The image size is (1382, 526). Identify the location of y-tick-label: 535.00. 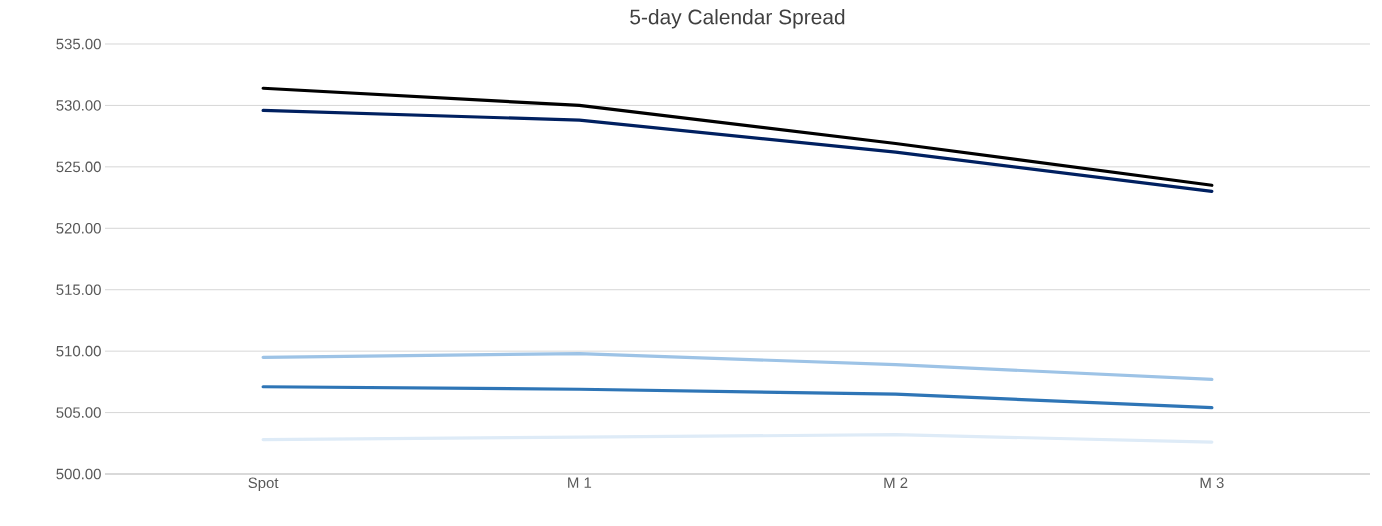
(78, 44).